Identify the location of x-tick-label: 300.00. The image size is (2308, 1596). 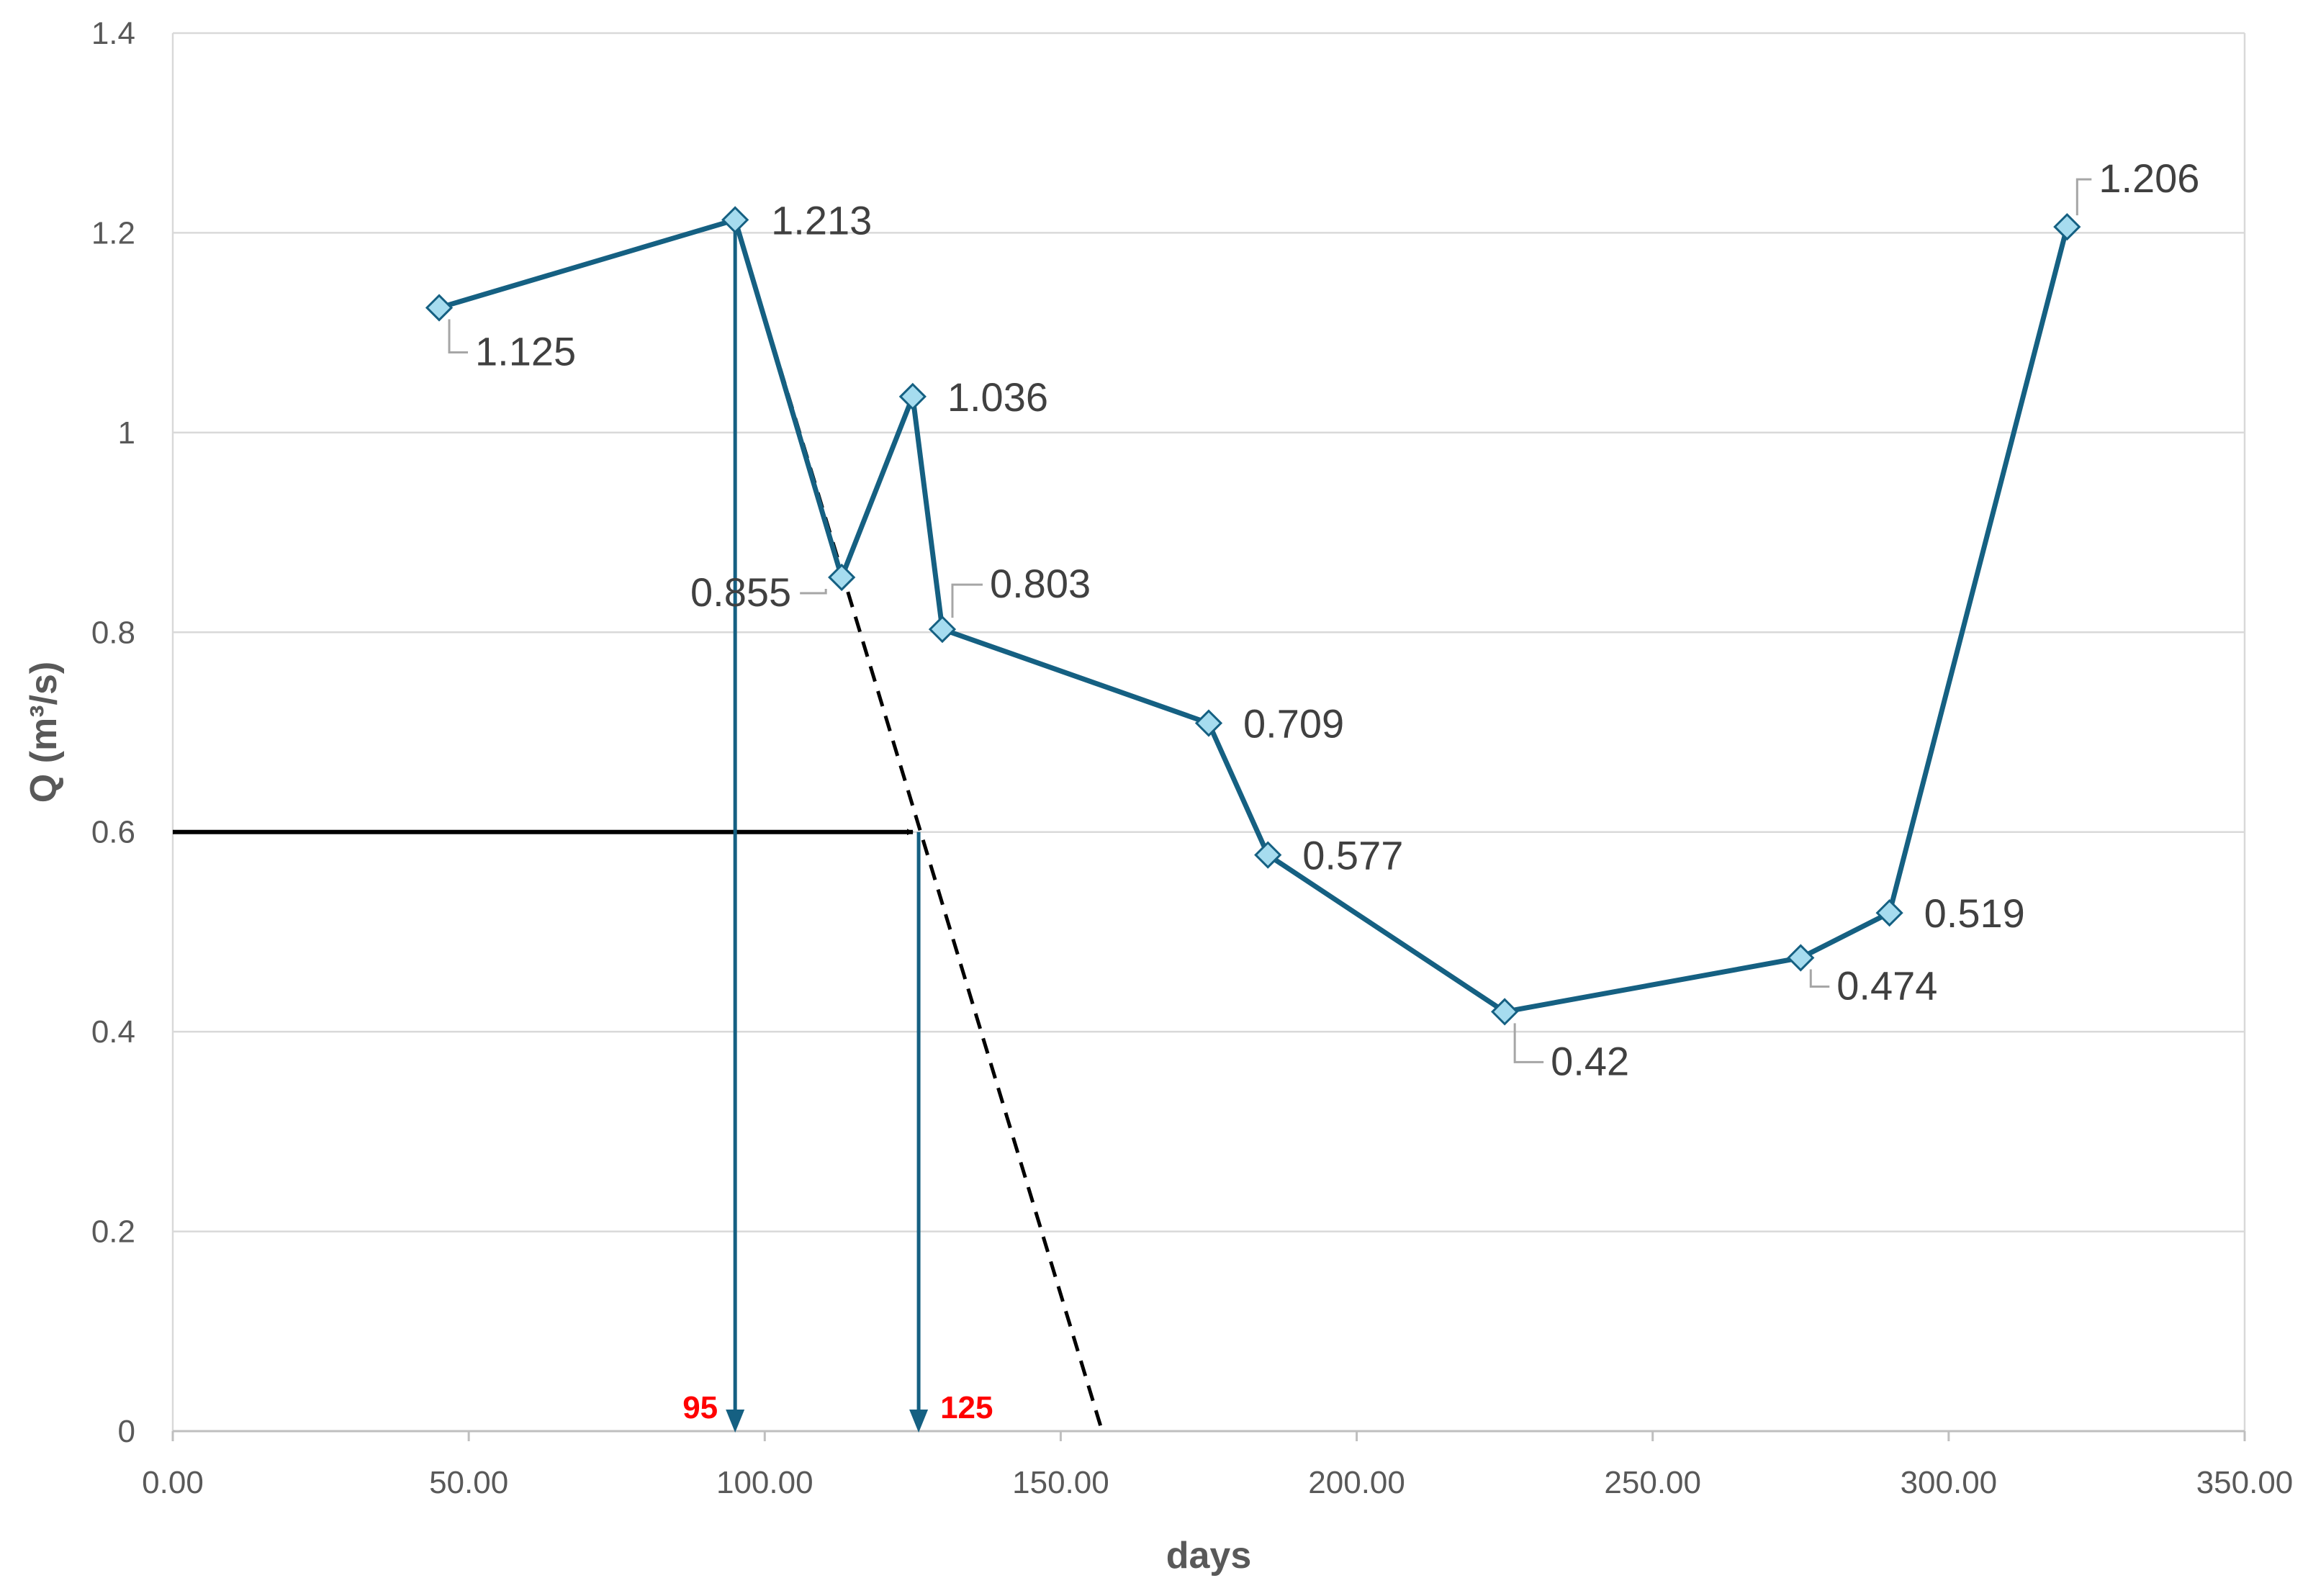
(1949, 1482).